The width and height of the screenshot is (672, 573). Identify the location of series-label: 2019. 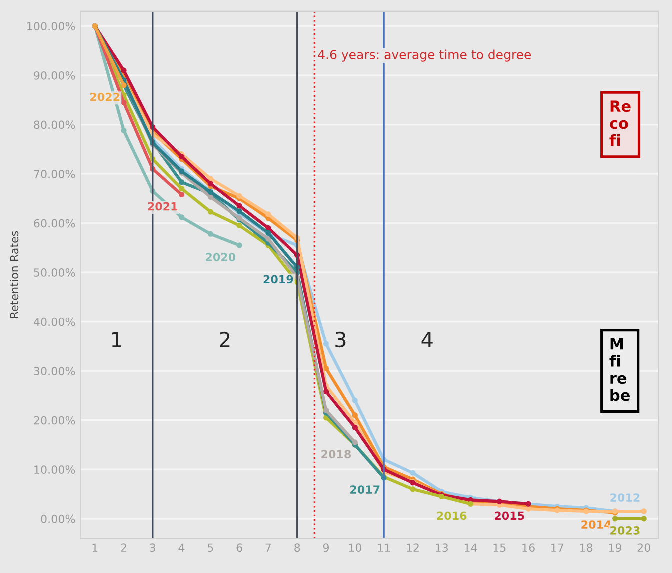
(279, 279).